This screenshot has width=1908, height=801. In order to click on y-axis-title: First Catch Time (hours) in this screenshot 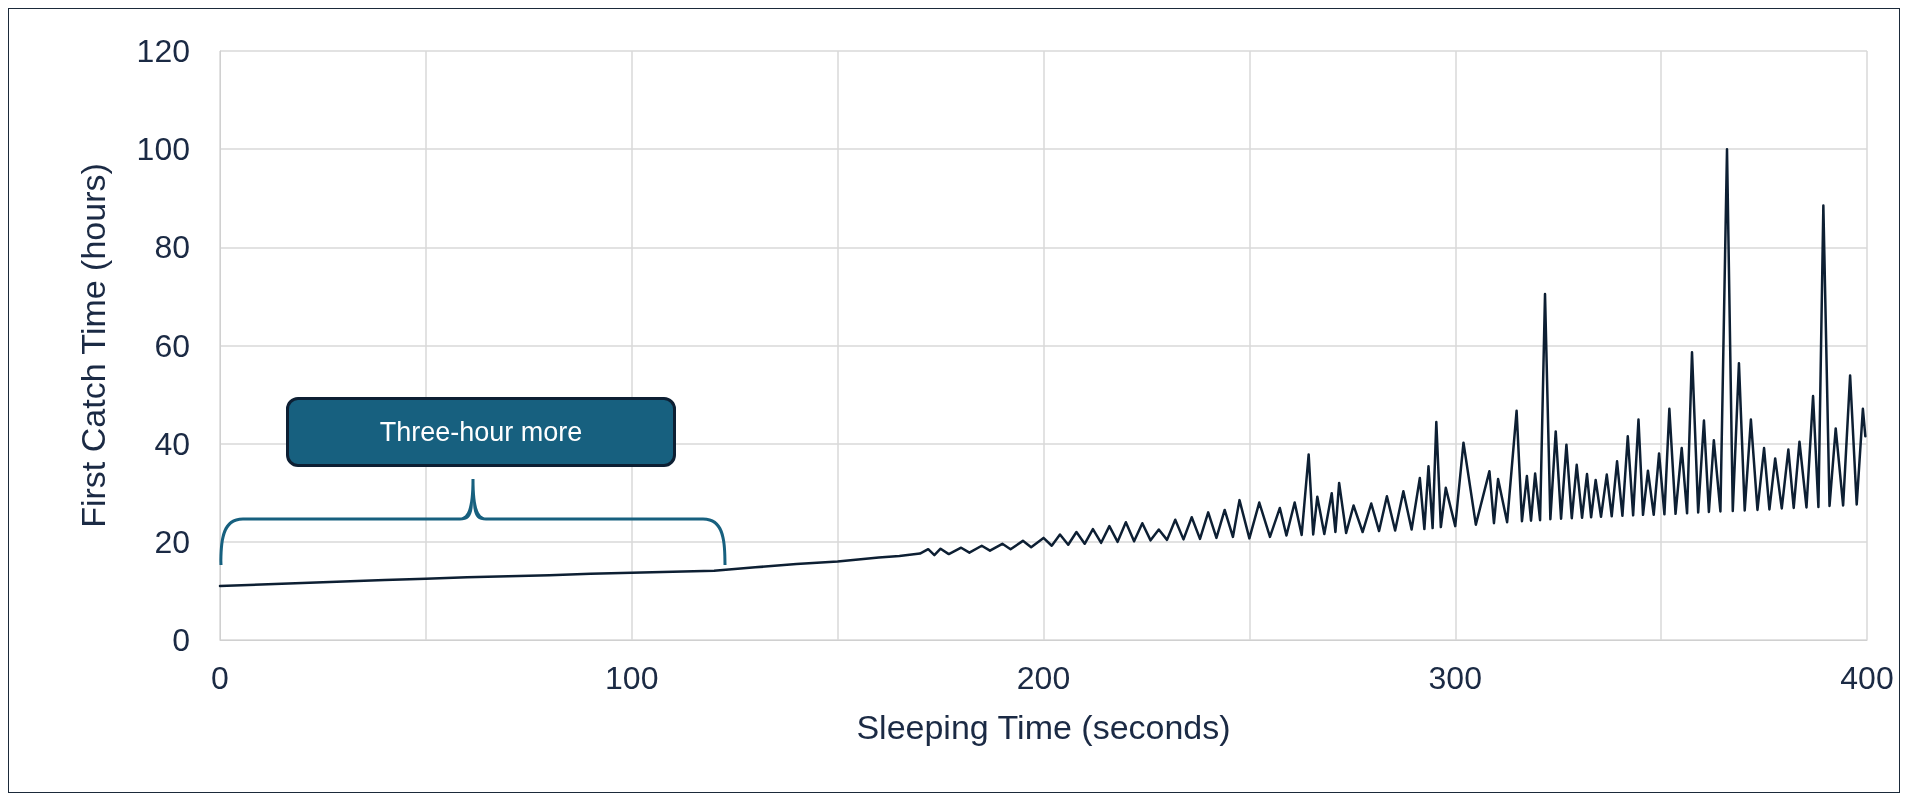, I will do `click(93, 345)`.